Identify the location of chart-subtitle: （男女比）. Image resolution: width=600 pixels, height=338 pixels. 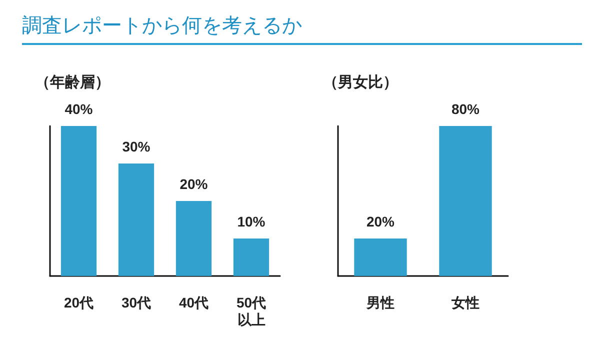
(360, 82).